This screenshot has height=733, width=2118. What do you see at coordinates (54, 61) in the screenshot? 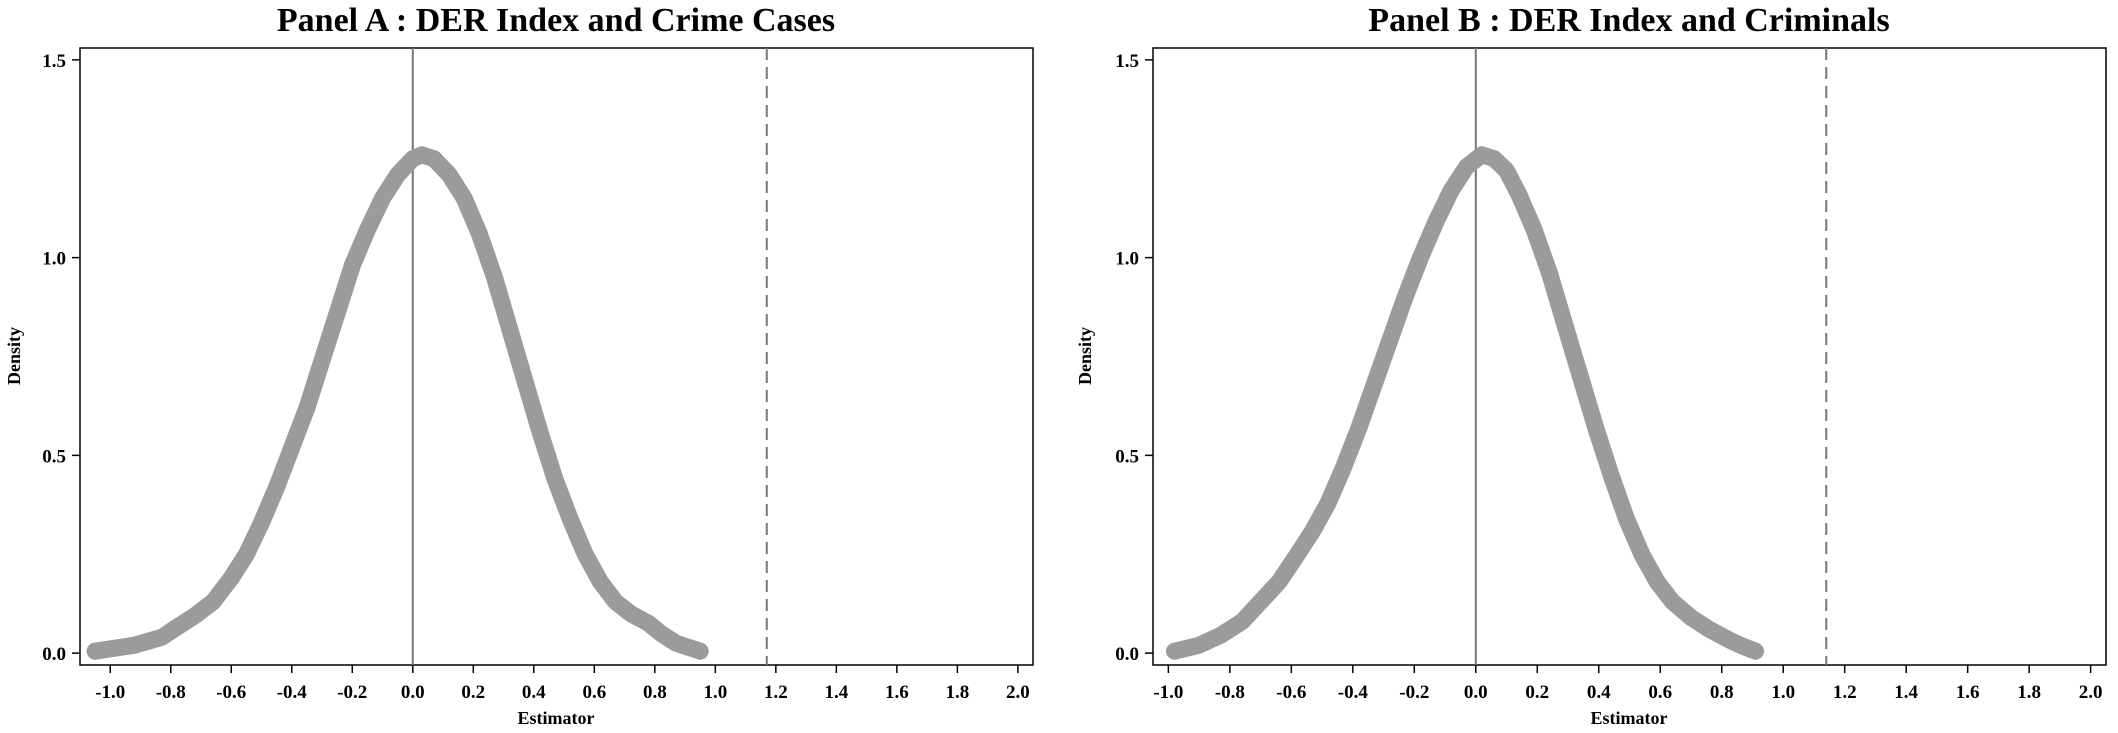
I see `panel-a-y-tick-label-3: 1.5` at bounding box center [54, 61].